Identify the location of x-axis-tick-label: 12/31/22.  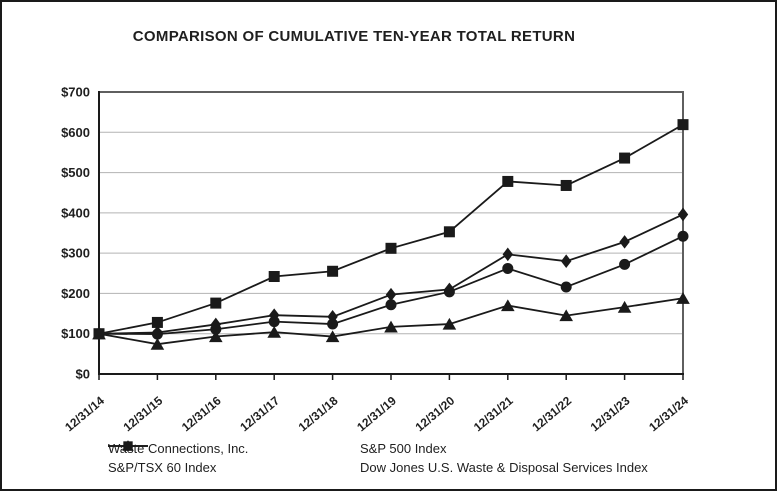
(551, 413).